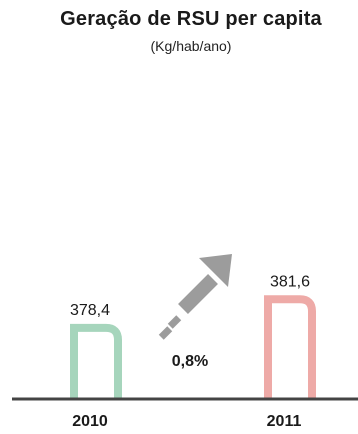 This screenshot has width=358, height=434. Describe the element at coordinates (90, 310) in the screenshot. I see `value-label-2010: 378,4` at that location.